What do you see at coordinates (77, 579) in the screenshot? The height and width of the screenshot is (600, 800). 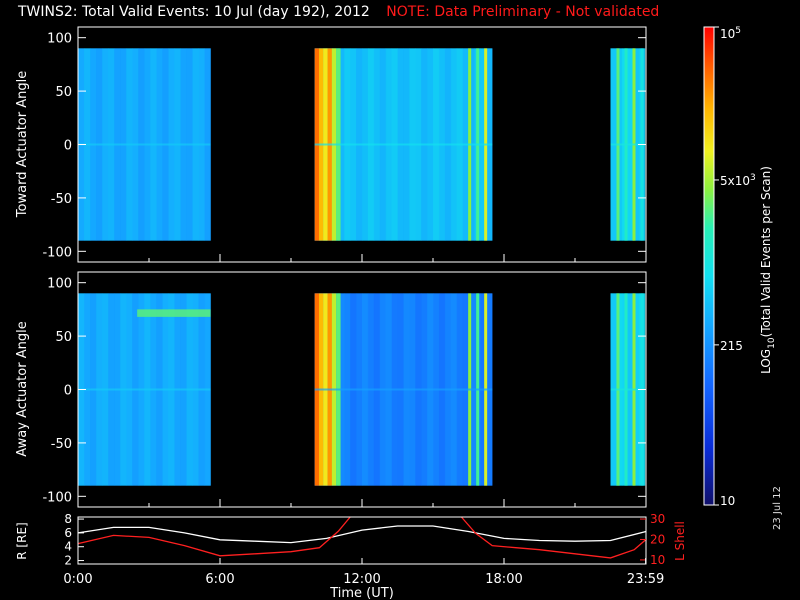 I see `time-tick-label: 0:00` at bounding box center [77, 579].